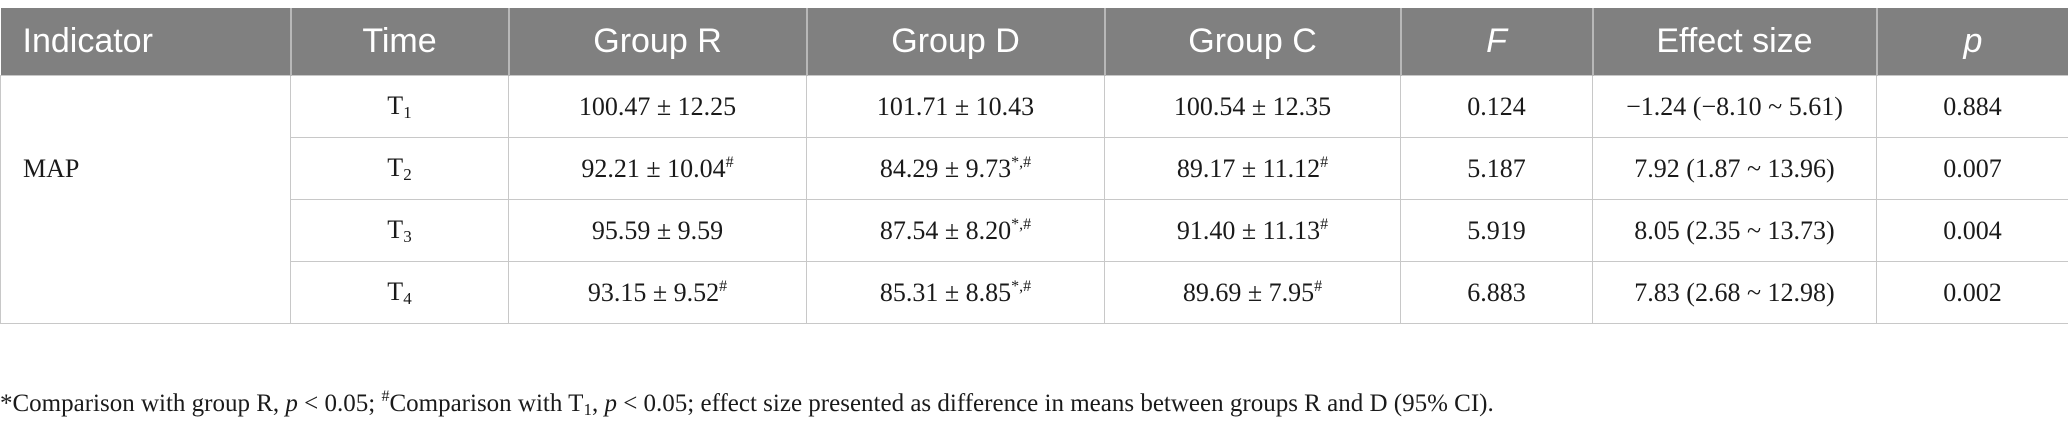 This screenshot has height=434, width=2068. I want to click on cell-value: 100.54 ± 12.35, so click(1252, 106).